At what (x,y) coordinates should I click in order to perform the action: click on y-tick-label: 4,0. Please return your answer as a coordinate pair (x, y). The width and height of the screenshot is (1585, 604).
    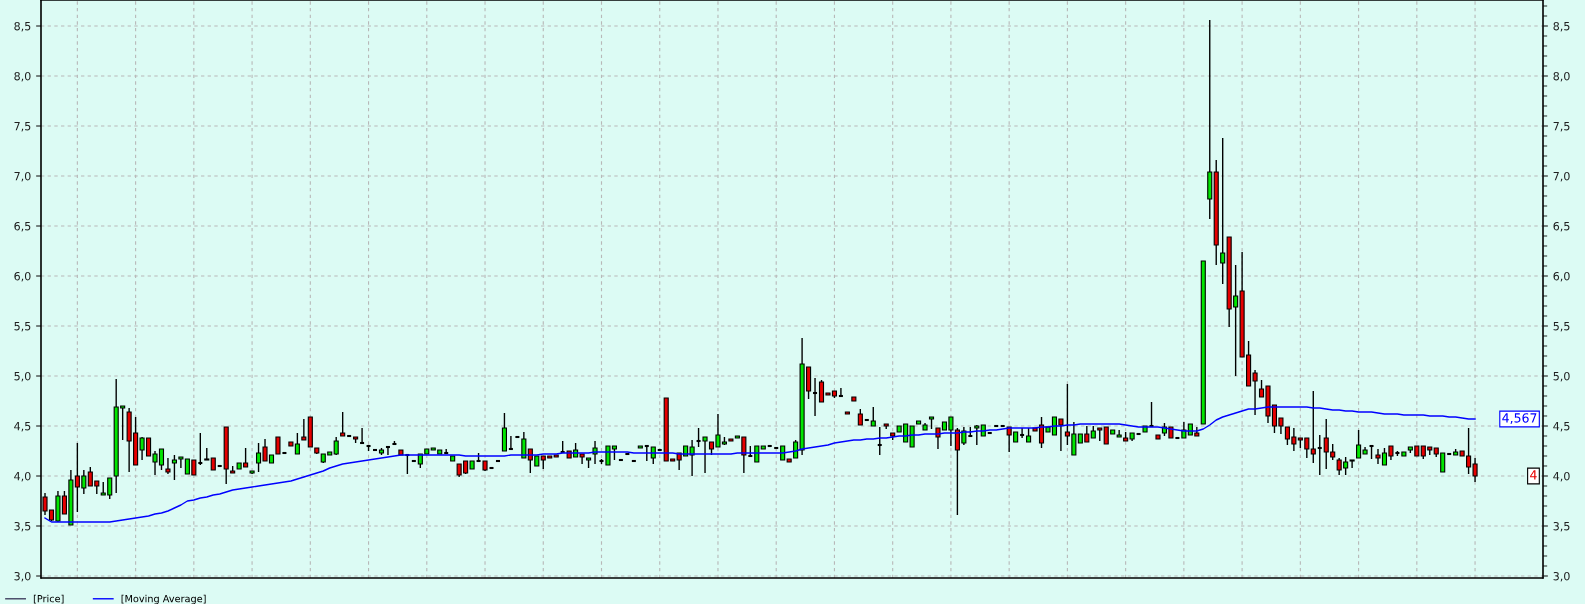
    Looking at the image, I should click on (22, 476).